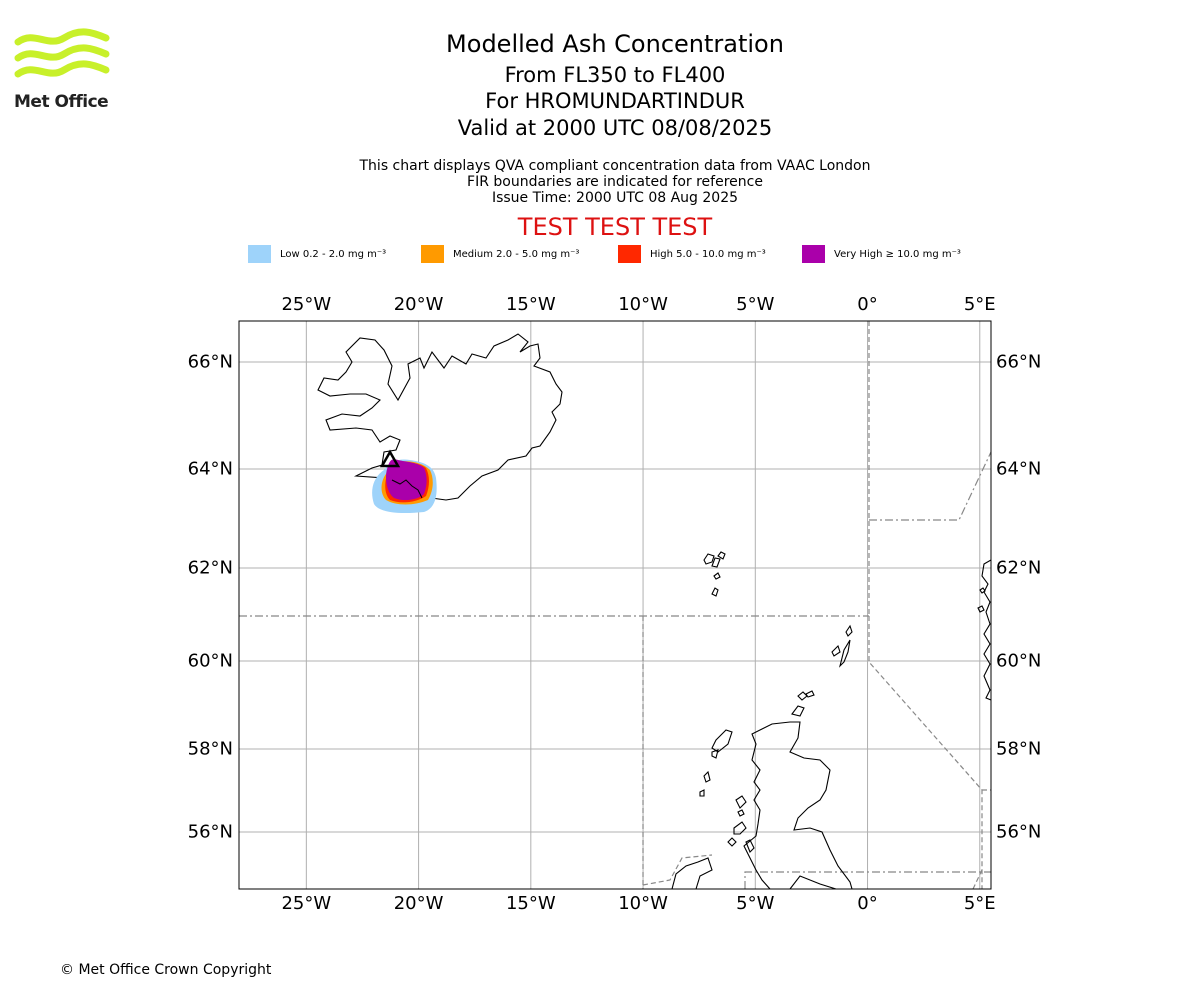  I want to click on lon-tick-label-top: 5°W, so click(755, 304).